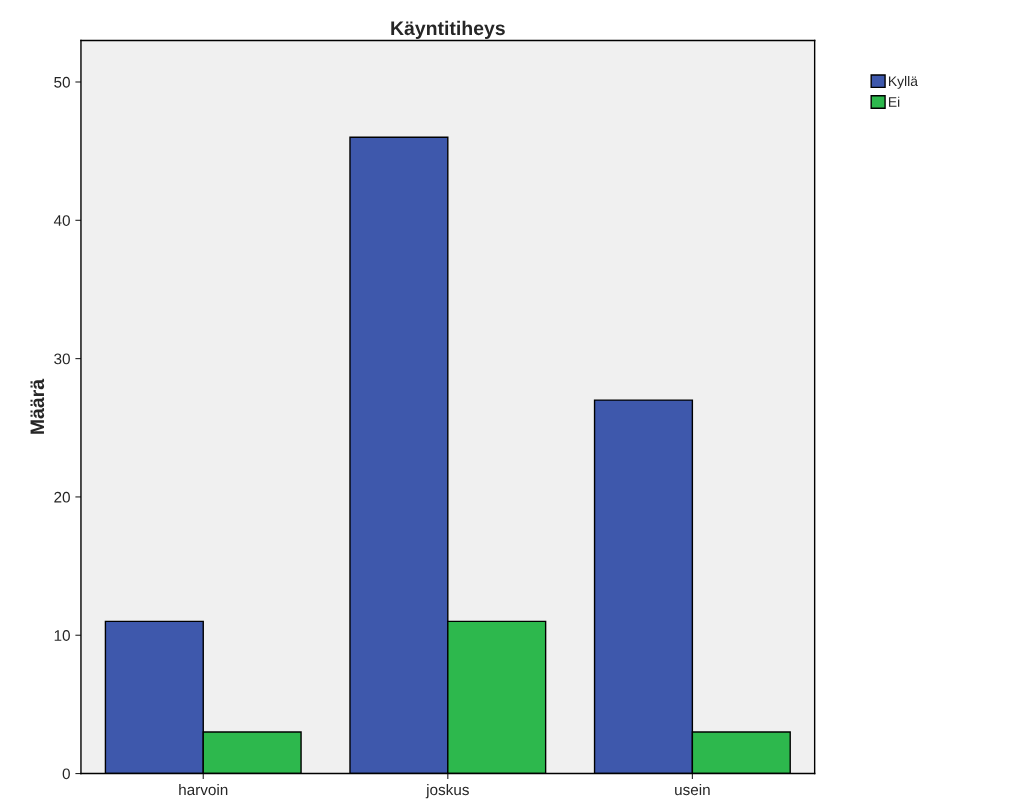 This screenshot has height=810, width=1012. Describe the element at coordinates (203, 789) in the screenshot. I see `x-tick-label: harvoin` at that location.